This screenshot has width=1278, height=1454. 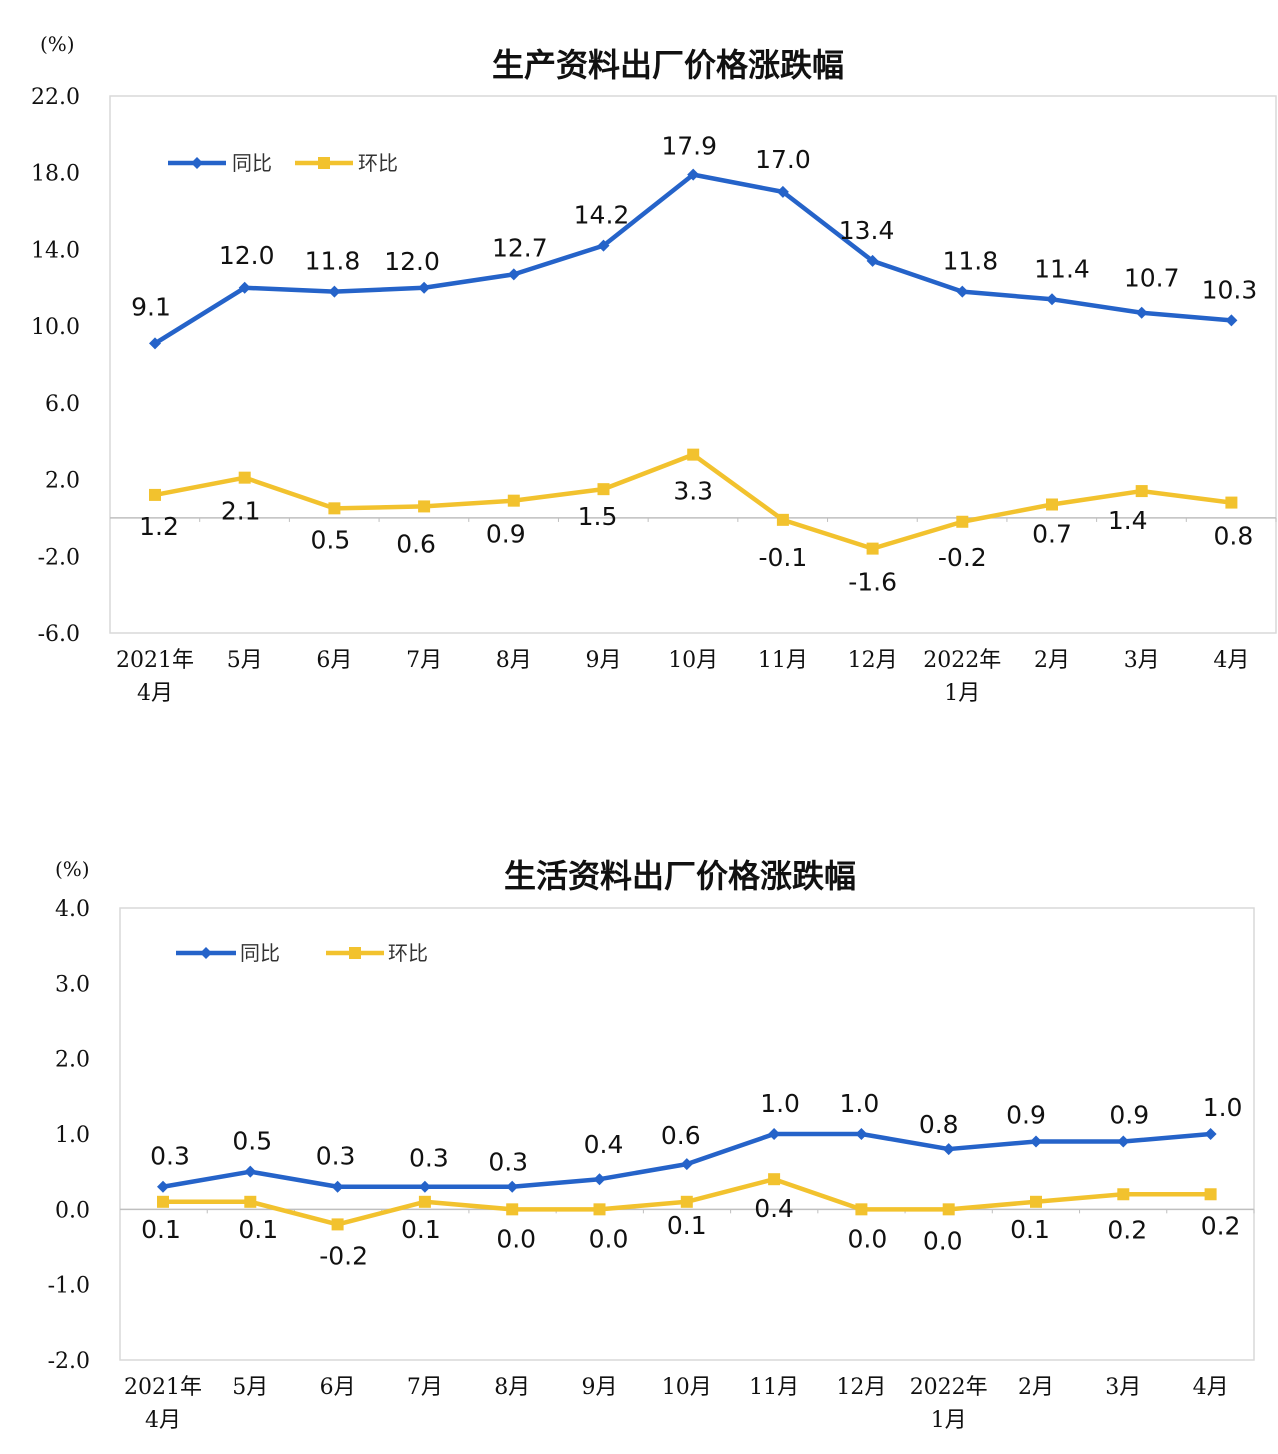 I want to click on y-tick-label: 4.0, so click(x=72, y=909).